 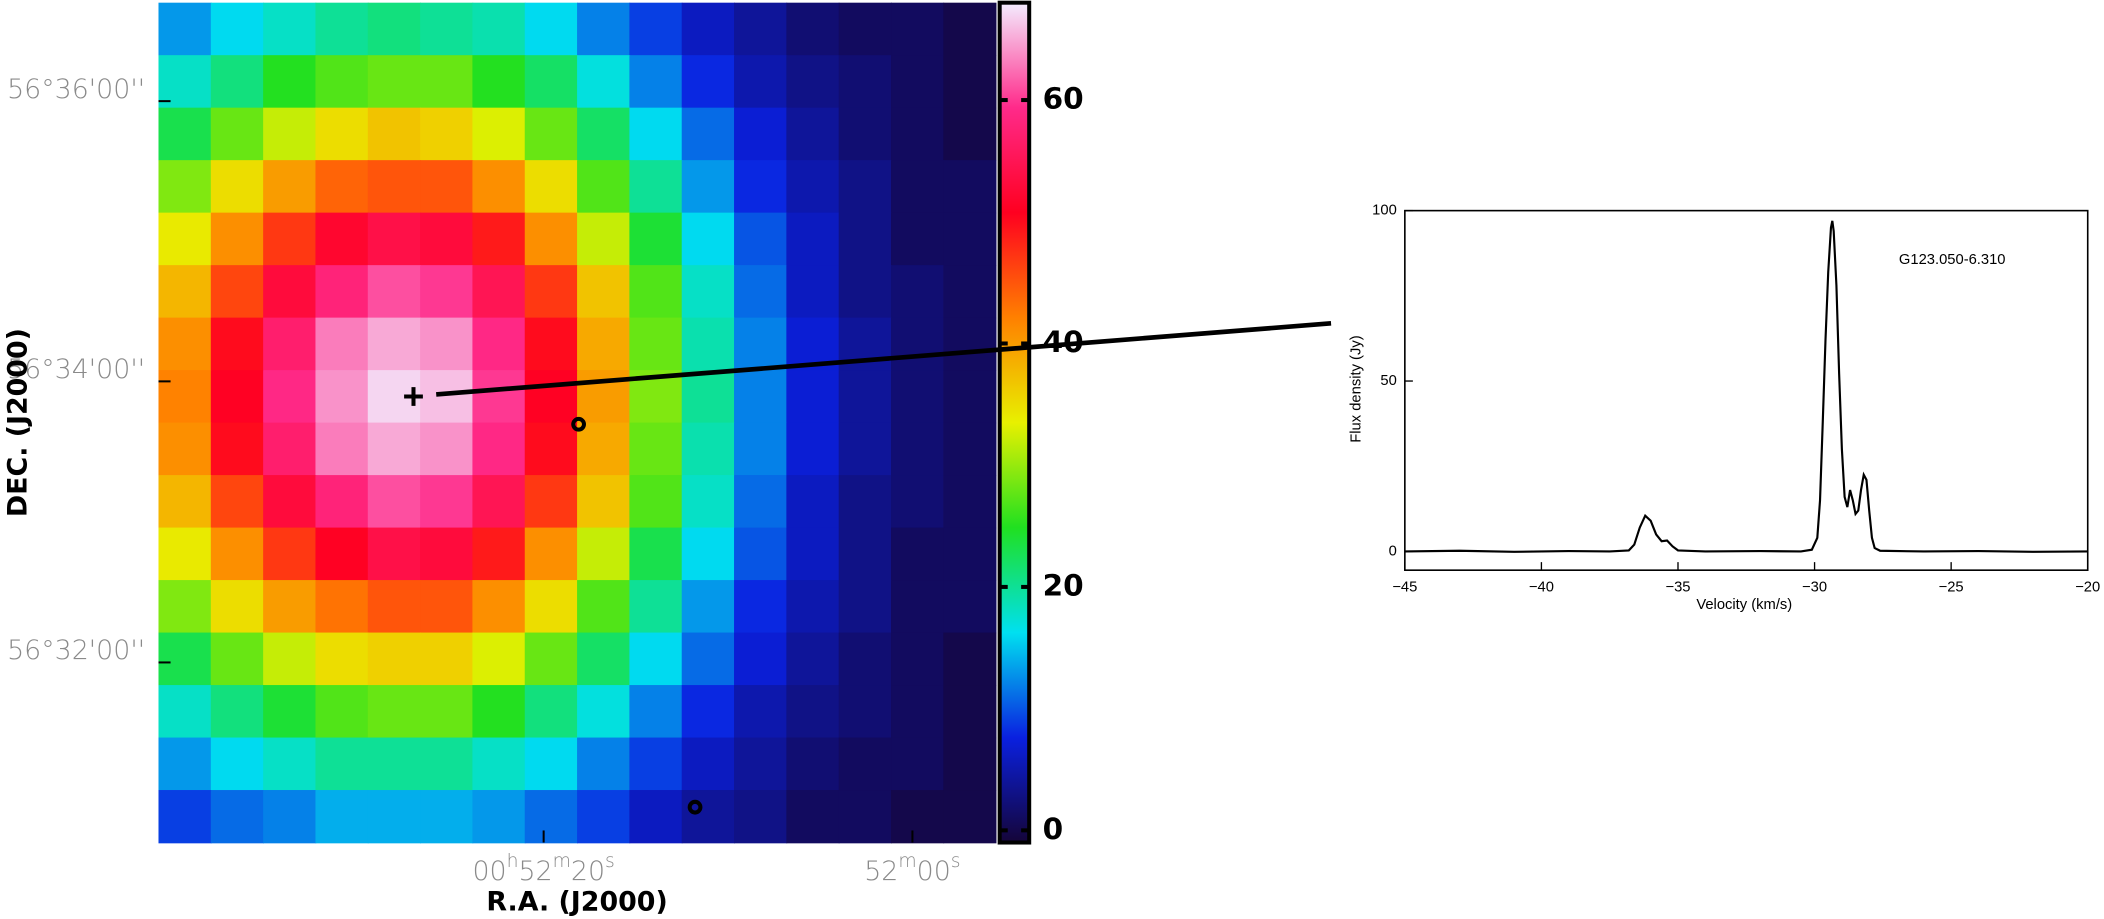 What do you see at coordinates (576, 901) in the screenshot?
I see `x-axis-title: R.A. (J2000)` at bounding box center [576, 901].